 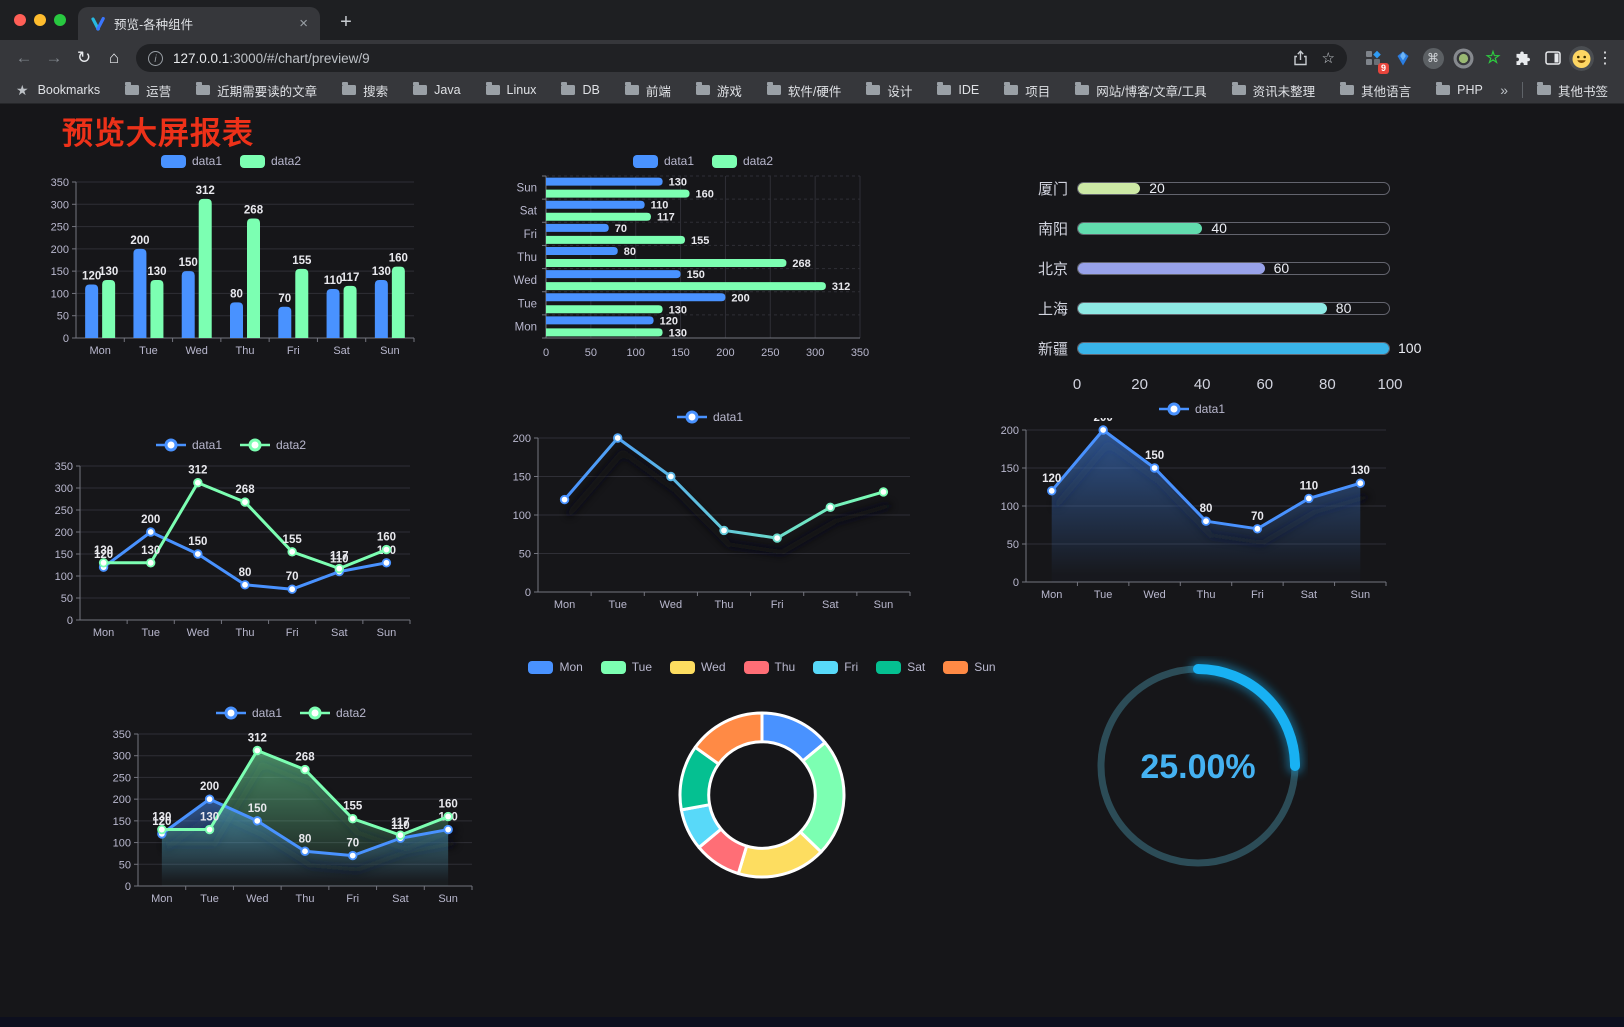 What do you see at coordinates (303, 23) in the screenshot?
I see `tab-close-icon: ×` at bounding box center [303, 23].